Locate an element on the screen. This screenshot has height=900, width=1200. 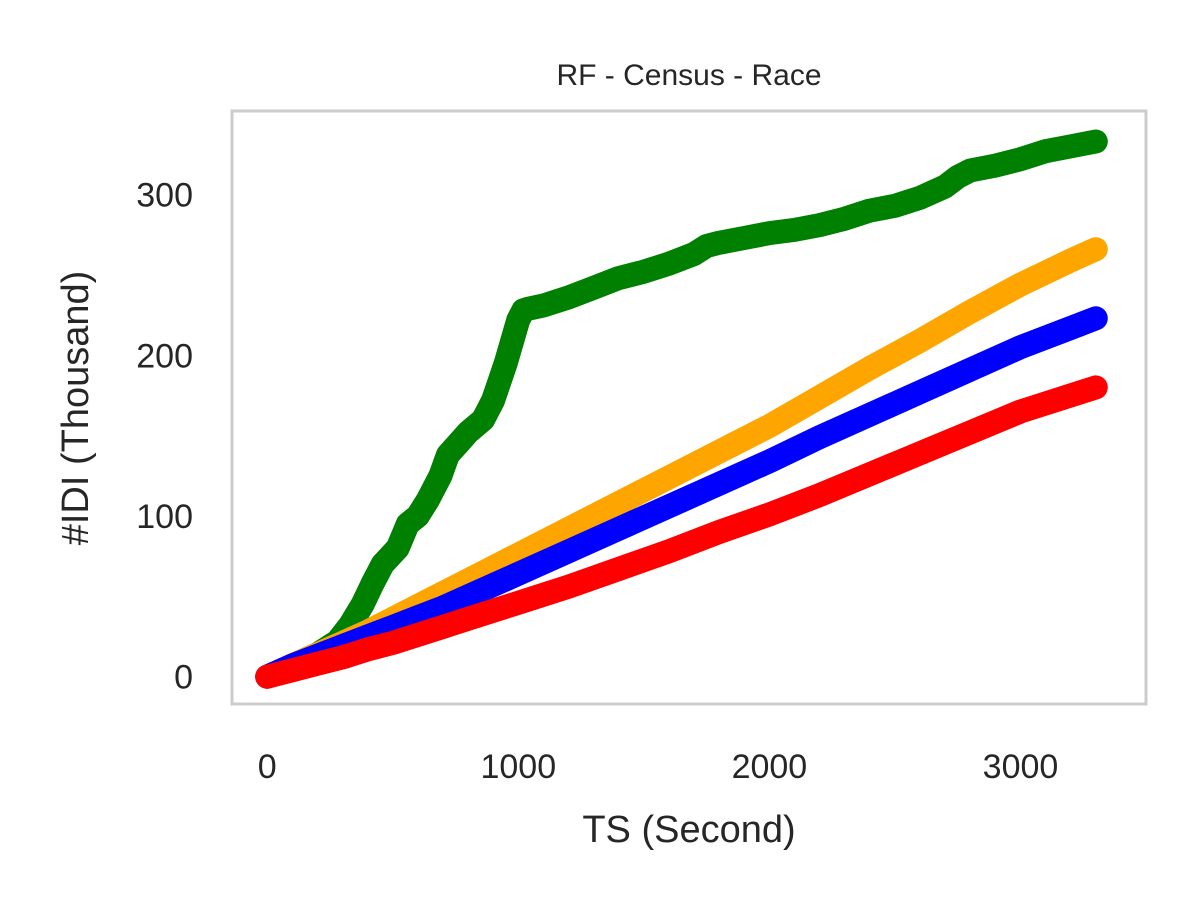
y-tick-label: 0 is located at coordinates (183, 678).